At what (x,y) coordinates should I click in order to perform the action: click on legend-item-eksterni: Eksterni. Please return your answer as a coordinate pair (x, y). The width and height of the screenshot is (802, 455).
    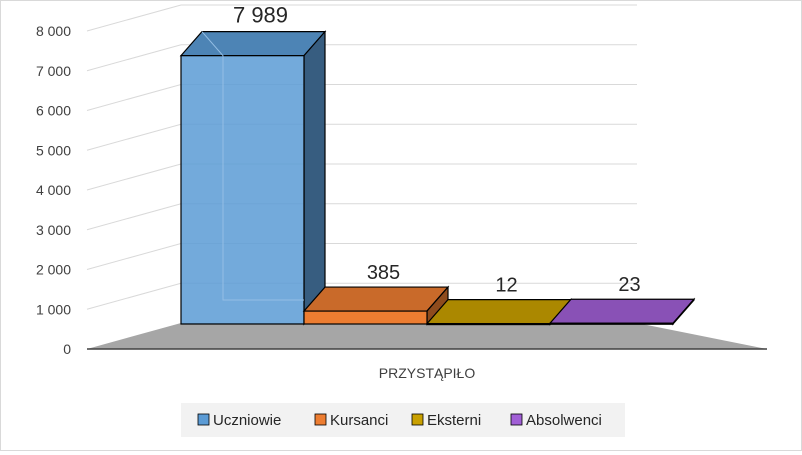
    Looking at the image, I should click on (446, 420).